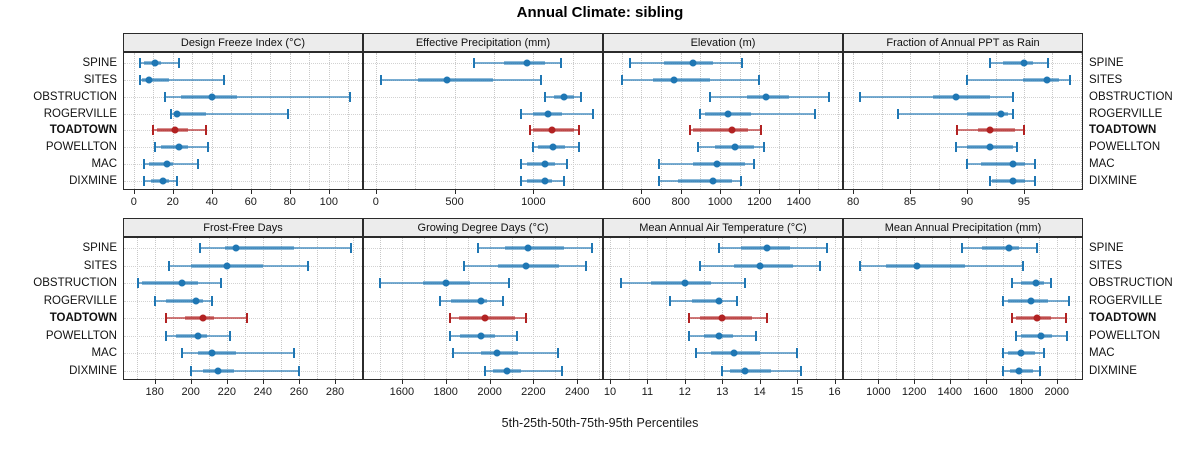  What do you see at coordinates (853, 202) in the screenshot?
I see `x-axis-tick-label: 80` at bounding box center [853, 202].